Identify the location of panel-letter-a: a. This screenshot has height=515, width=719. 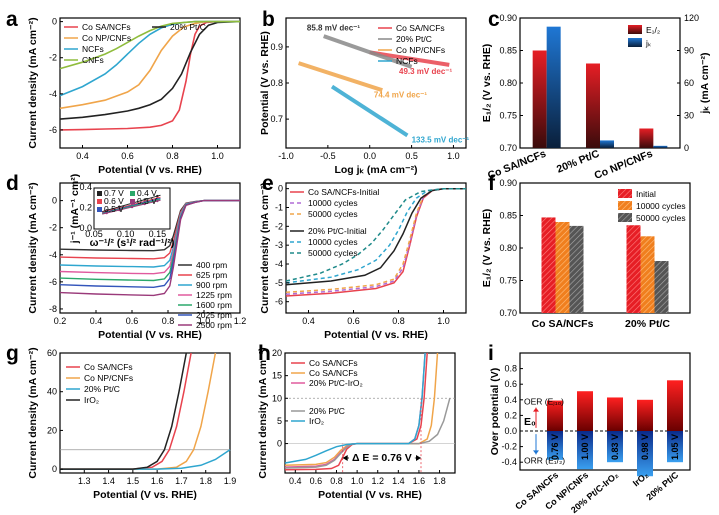
(12, 19).